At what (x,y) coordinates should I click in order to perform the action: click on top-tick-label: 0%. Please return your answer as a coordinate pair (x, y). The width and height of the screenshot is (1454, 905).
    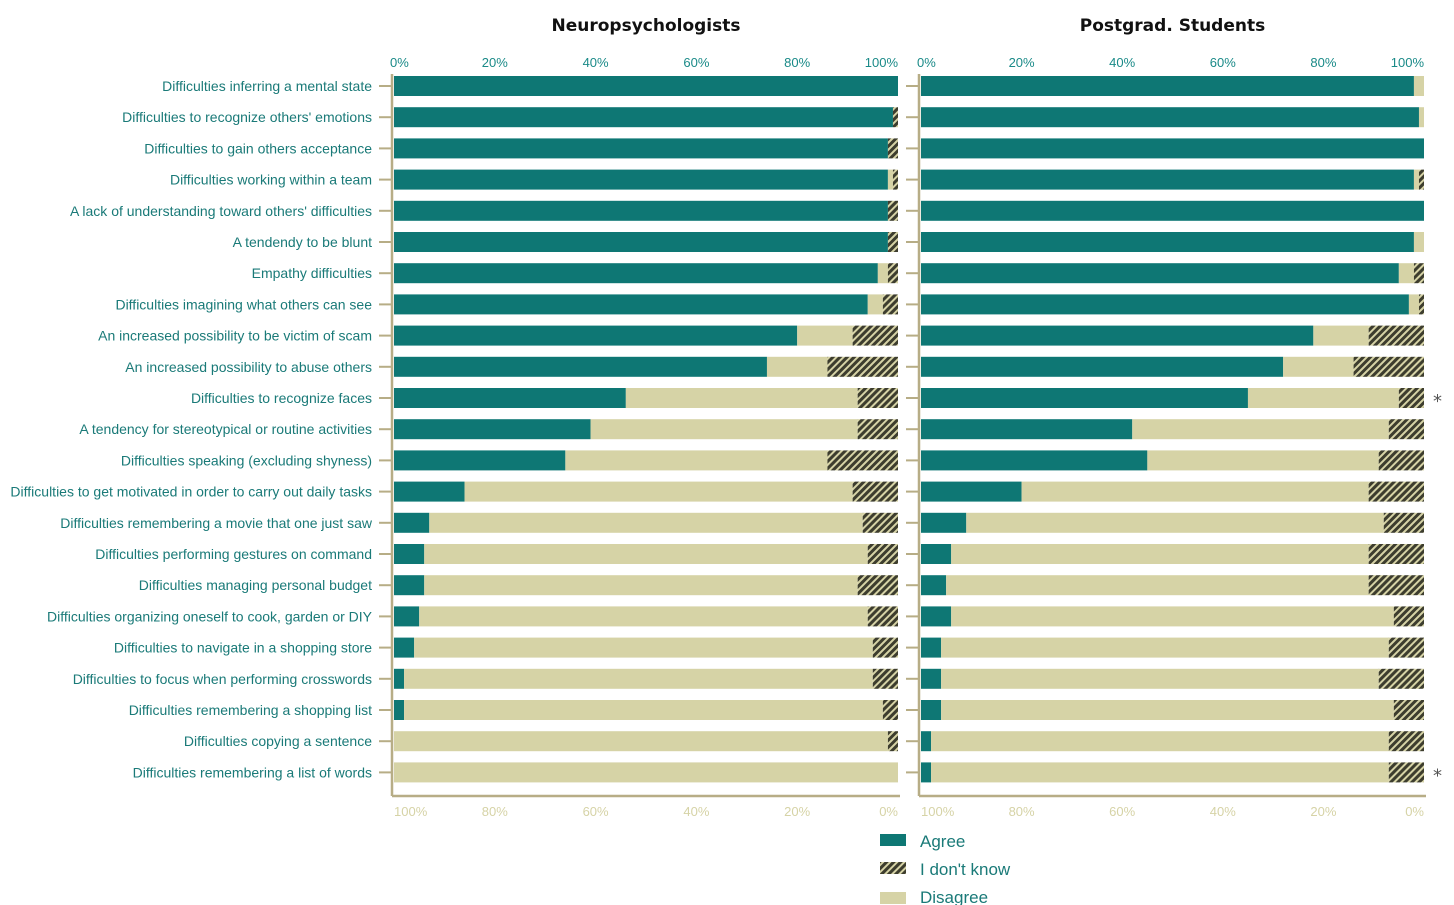
    Looking at the image, I should click on (399, 62).